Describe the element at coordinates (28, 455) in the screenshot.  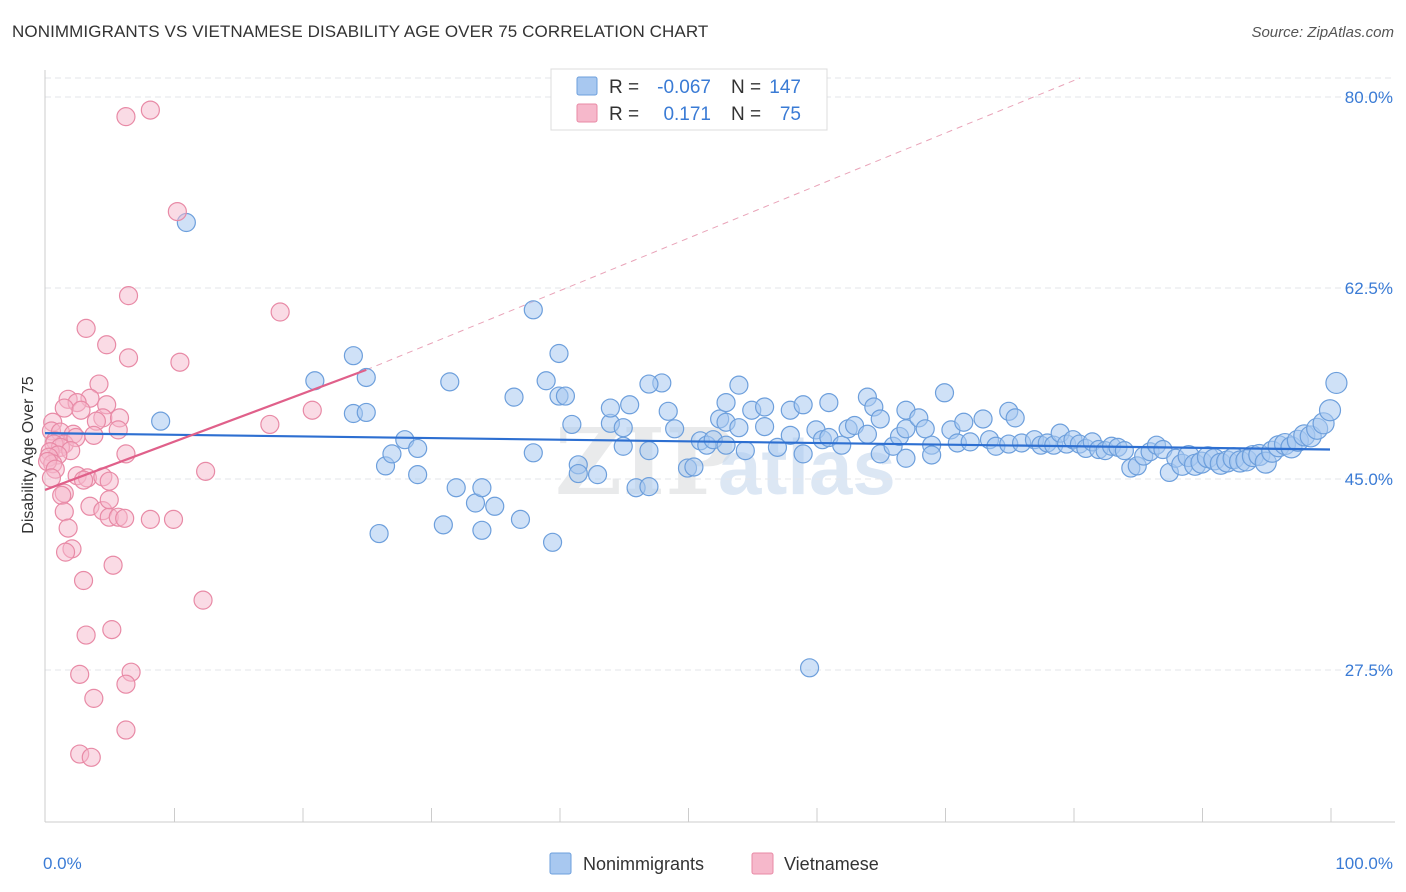
I see `y-axis-label: Disability Age Over 75` at that location.